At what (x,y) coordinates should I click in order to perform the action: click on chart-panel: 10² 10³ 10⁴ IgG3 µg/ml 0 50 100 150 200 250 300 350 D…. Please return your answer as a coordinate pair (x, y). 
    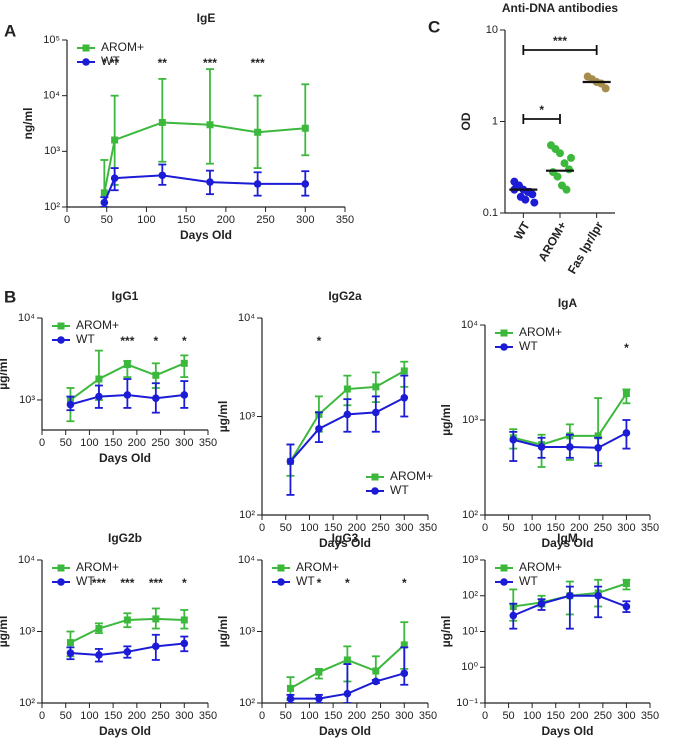
    Looking at the image, I should click on (326, 634).